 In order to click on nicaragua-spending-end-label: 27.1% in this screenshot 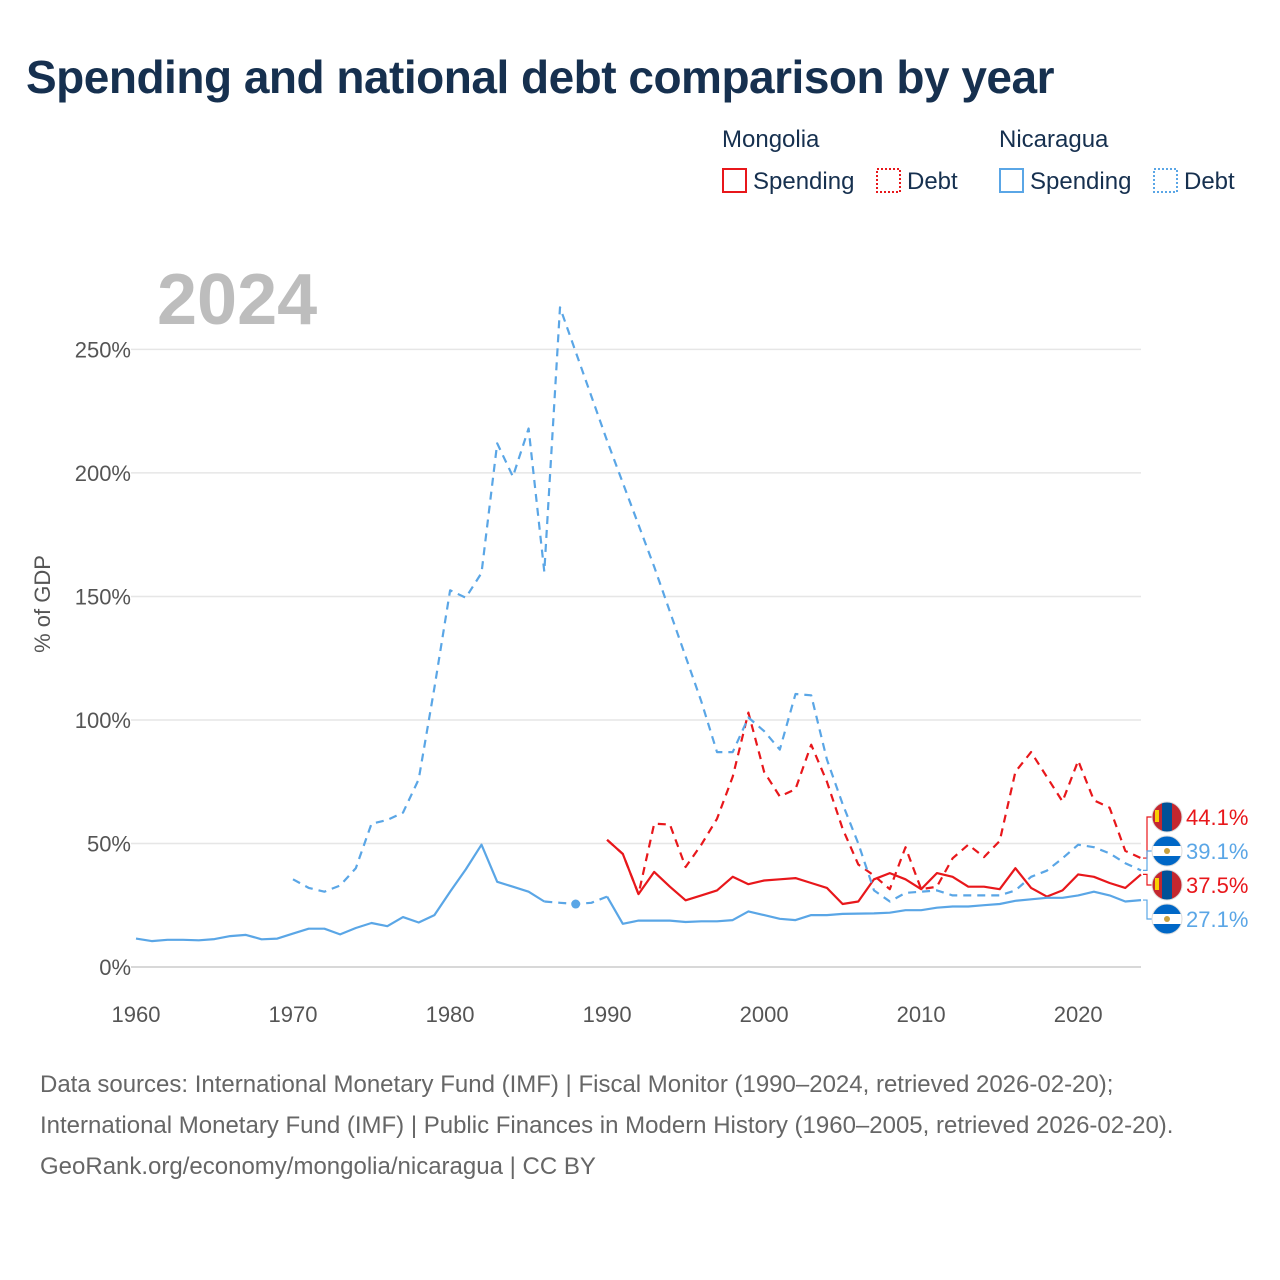, I will do `click(1217, 919)`.